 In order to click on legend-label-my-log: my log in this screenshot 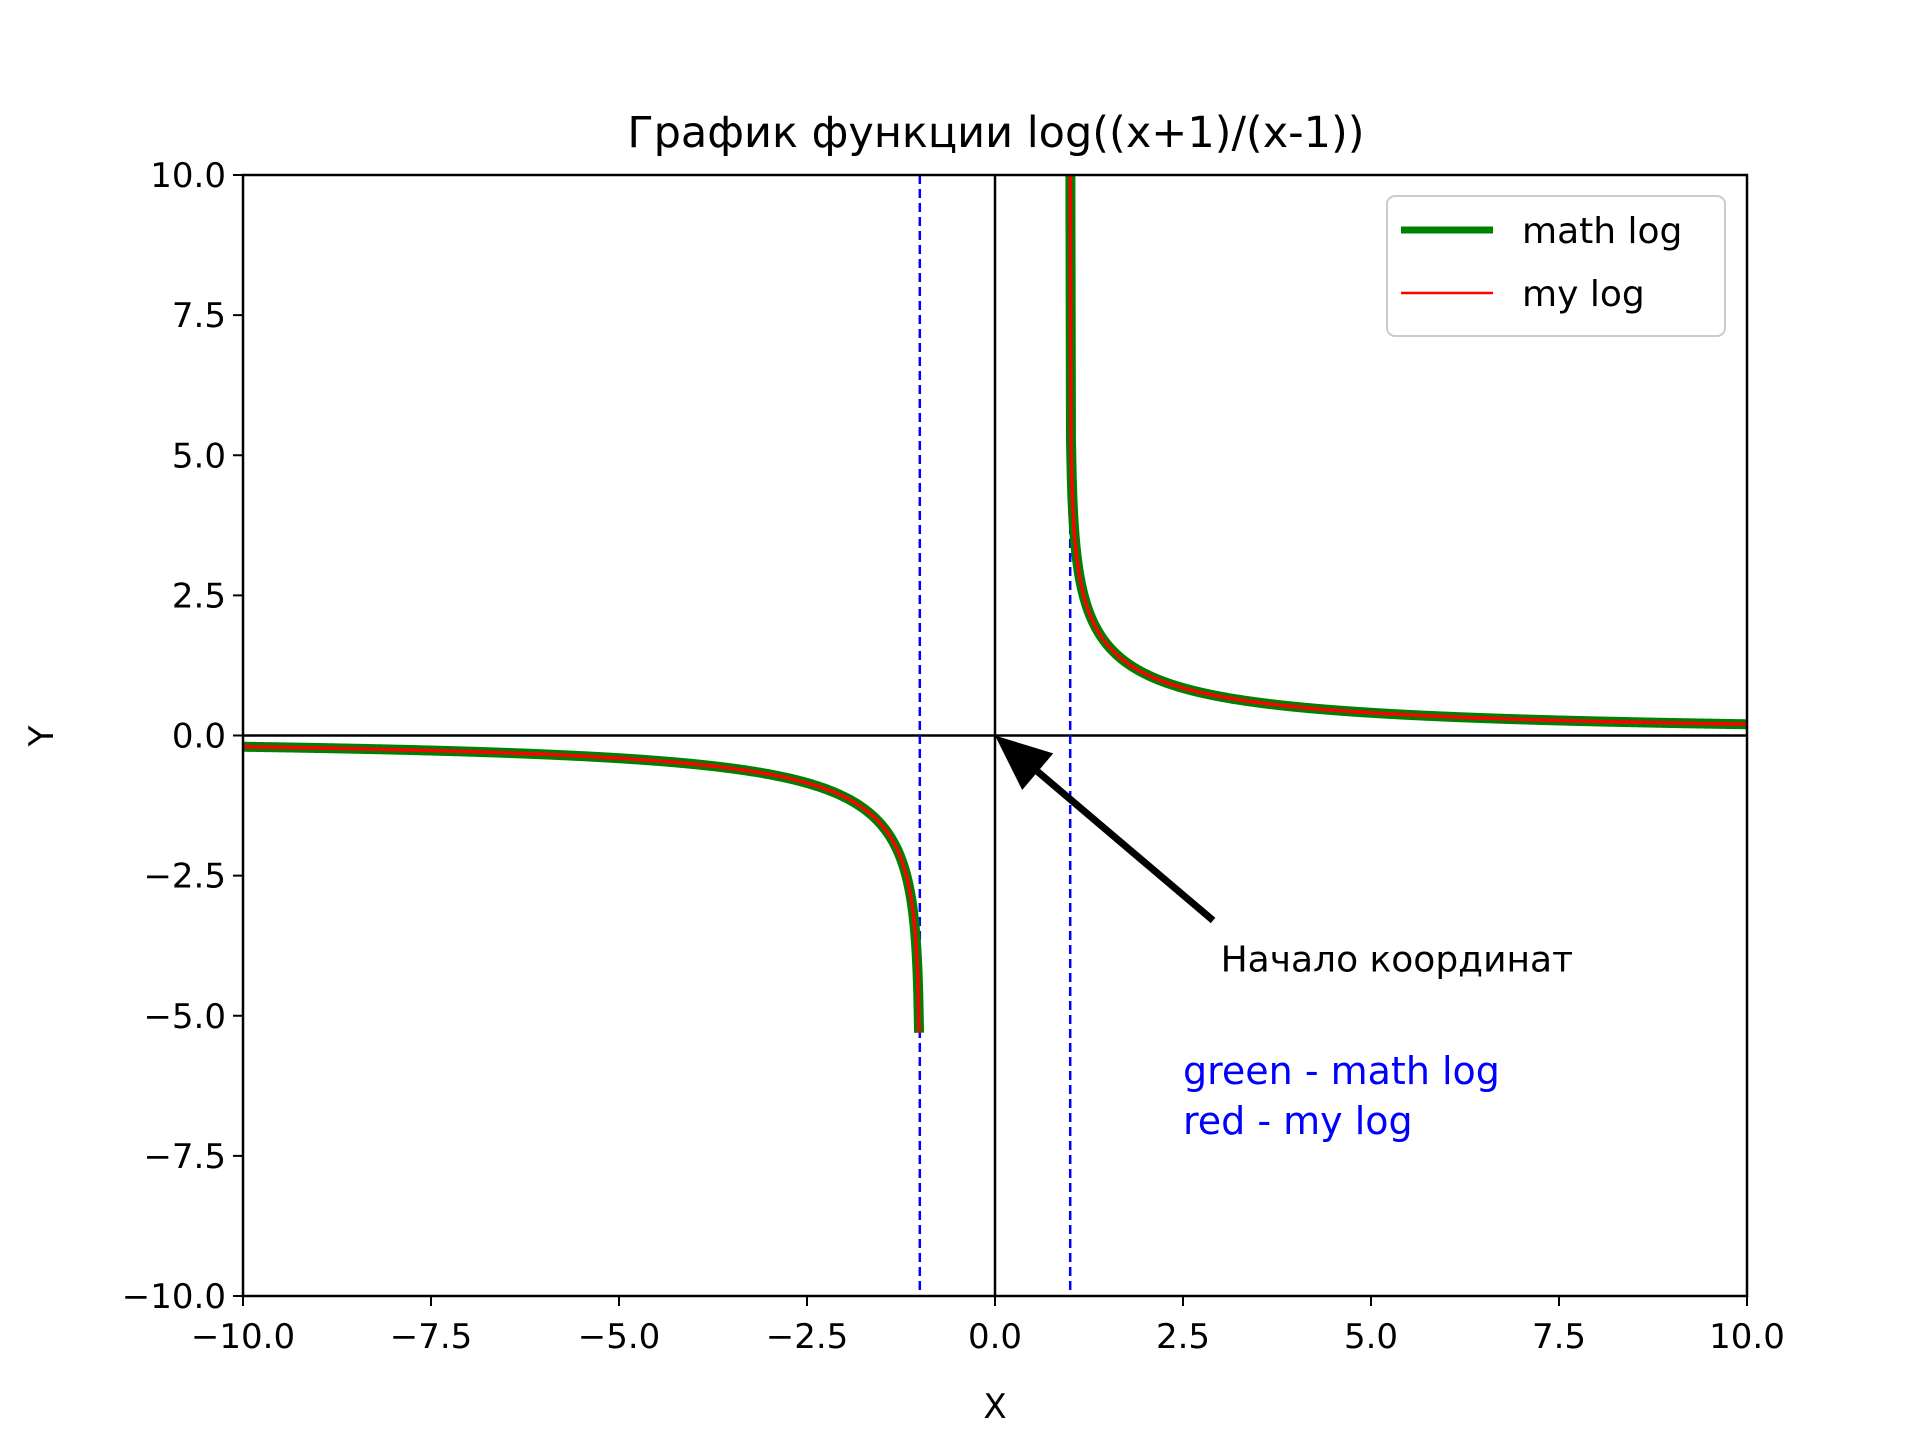, I will do `click(1583, 294)`.